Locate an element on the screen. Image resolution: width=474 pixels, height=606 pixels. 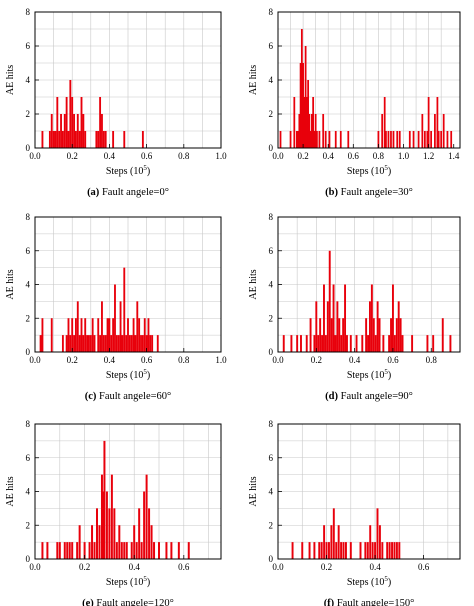
panel-caption: (d) Fault angele=90° is located at coordinates (369, 396).